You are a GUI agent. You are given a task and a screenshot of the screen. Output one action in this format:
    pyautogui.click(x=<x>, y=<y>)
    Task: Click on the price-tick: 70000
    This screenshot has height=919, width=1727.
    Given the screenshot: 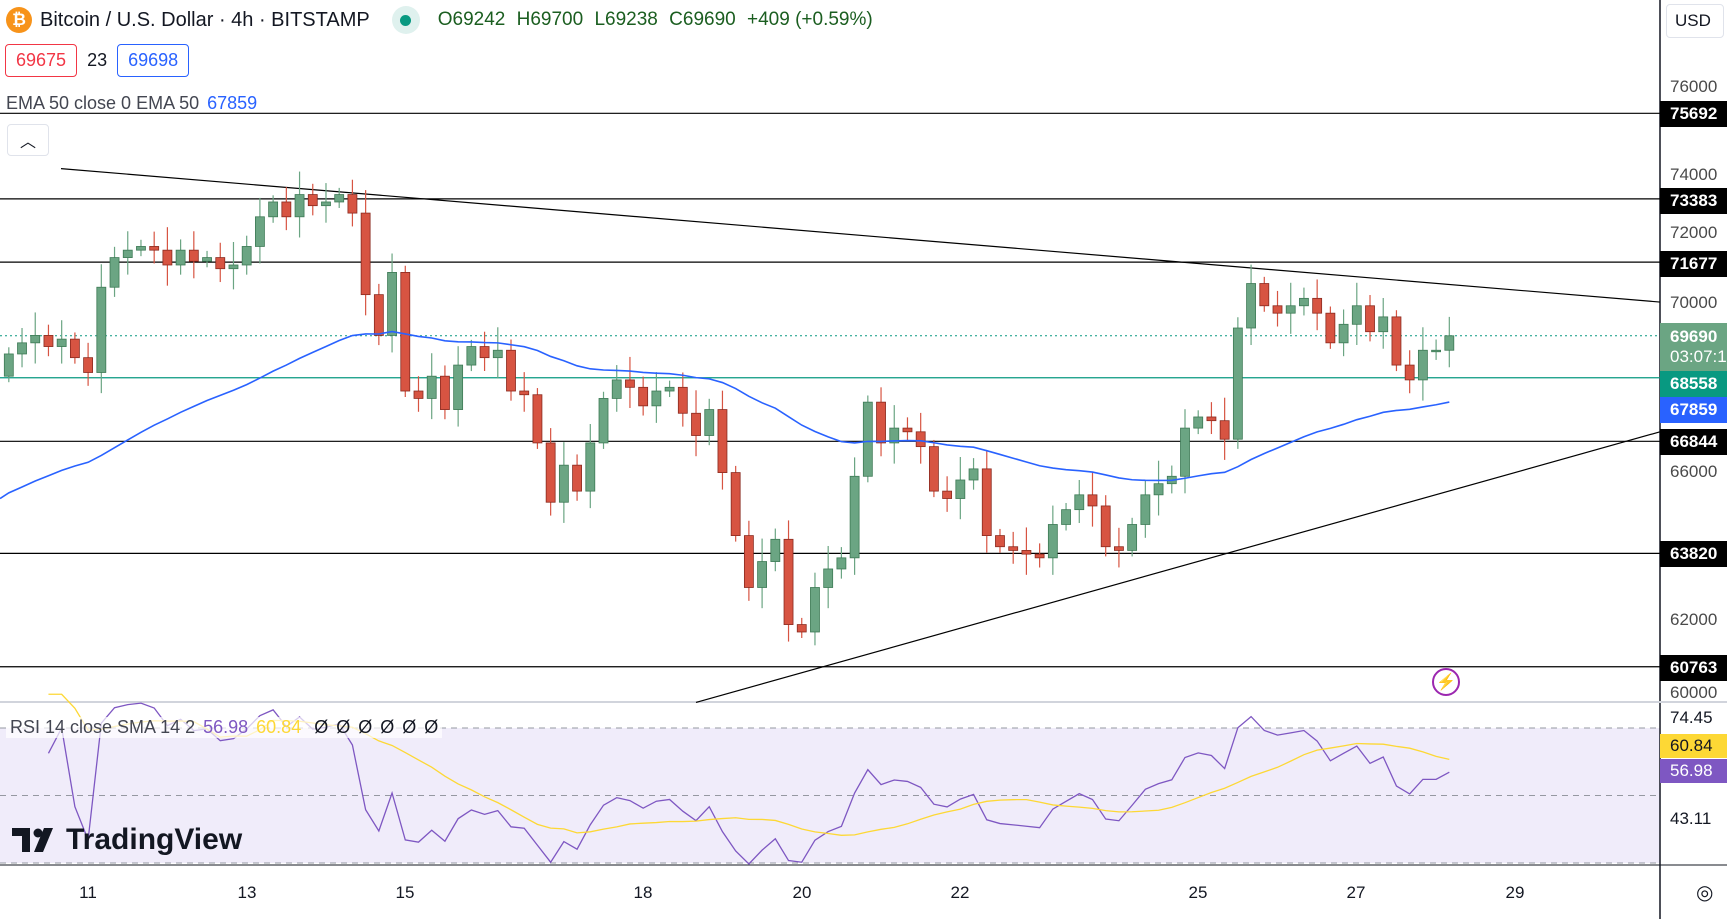 What is the action you would take?
    pyautogui.click(x=1694, y=302)
    